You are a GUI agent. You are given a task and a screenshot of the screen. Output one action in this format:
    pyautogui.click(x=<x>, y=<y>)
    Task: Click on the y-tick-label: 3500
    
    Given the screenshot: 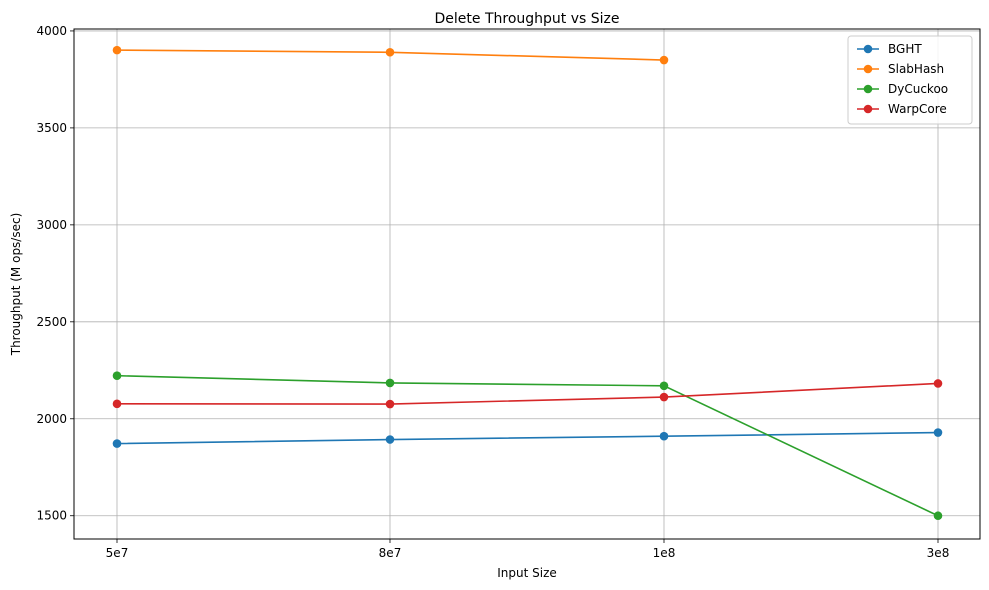 What is the action you would take?
    pyautogui.click(x=51, y=128)
    